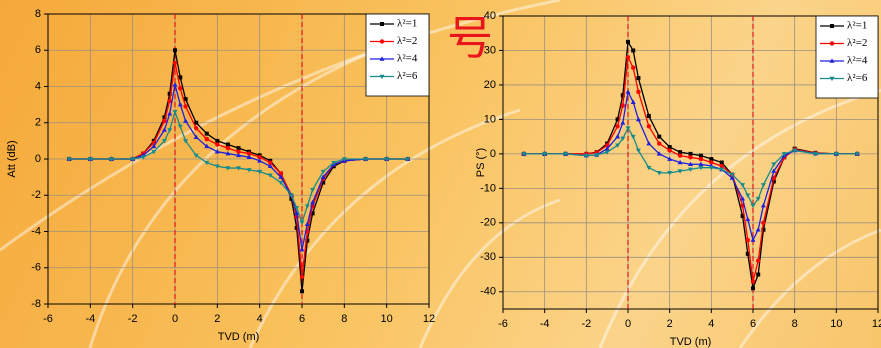  I want to click on y-tick-label: -6, so click(36, 268).